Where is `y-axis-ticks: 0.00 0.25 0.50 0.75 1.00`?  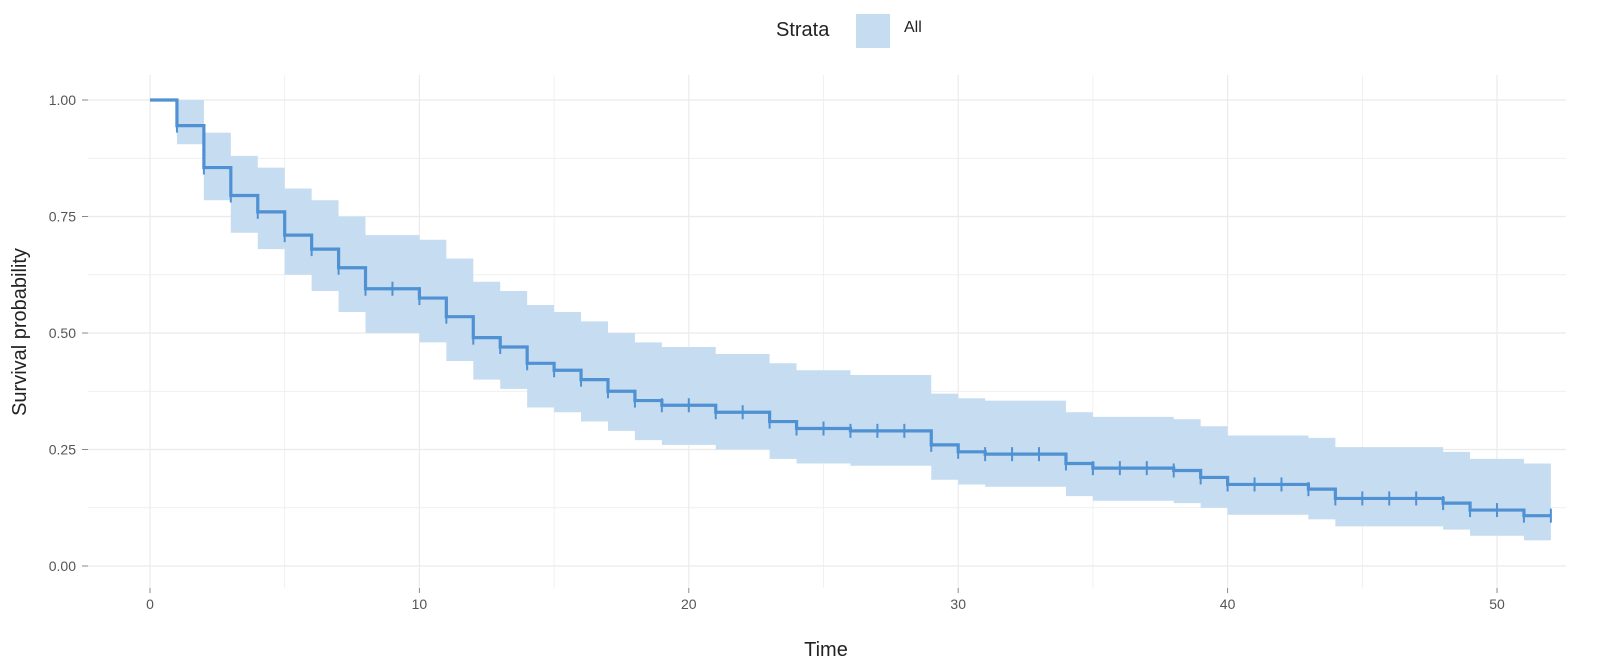 y-axis-ticks: 0.00 0.25 0.50 0.75 1.00 is located at coordinates (68, 333).